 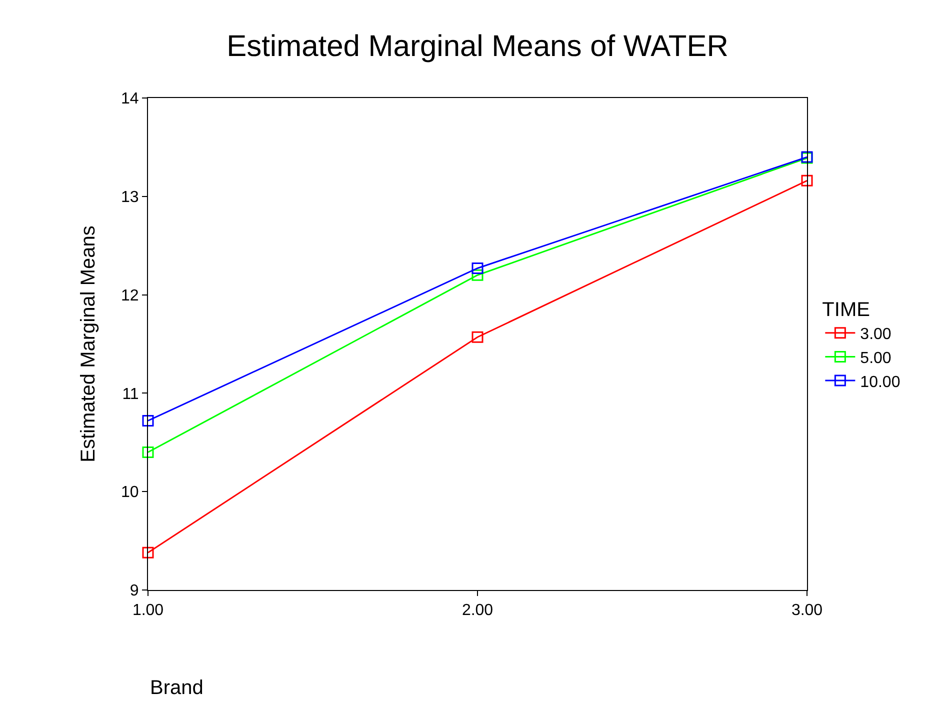 I want to click on x-tick-label: 3.00, so click(x=807, y=611).